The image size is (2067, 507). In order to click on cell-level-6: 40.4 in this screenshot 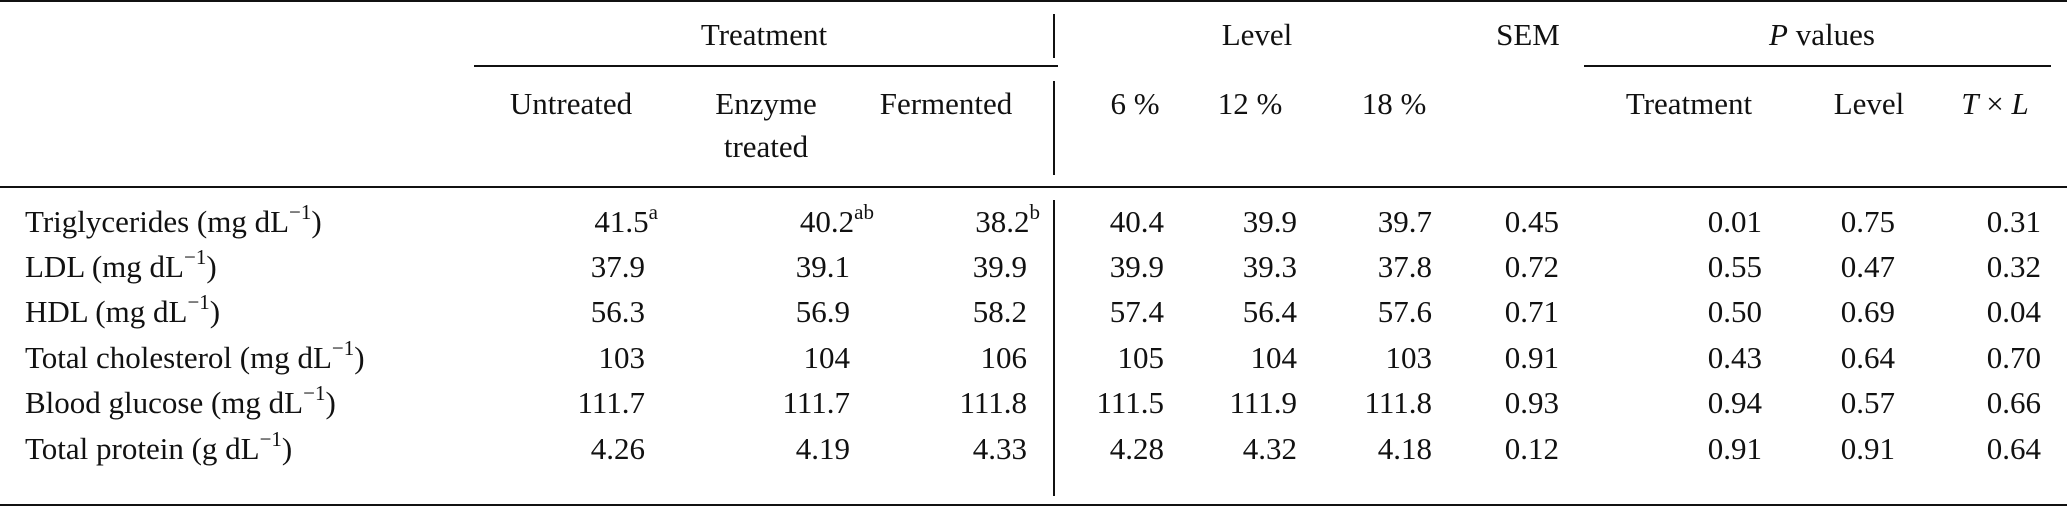, I will do `click(1137, 222)`.